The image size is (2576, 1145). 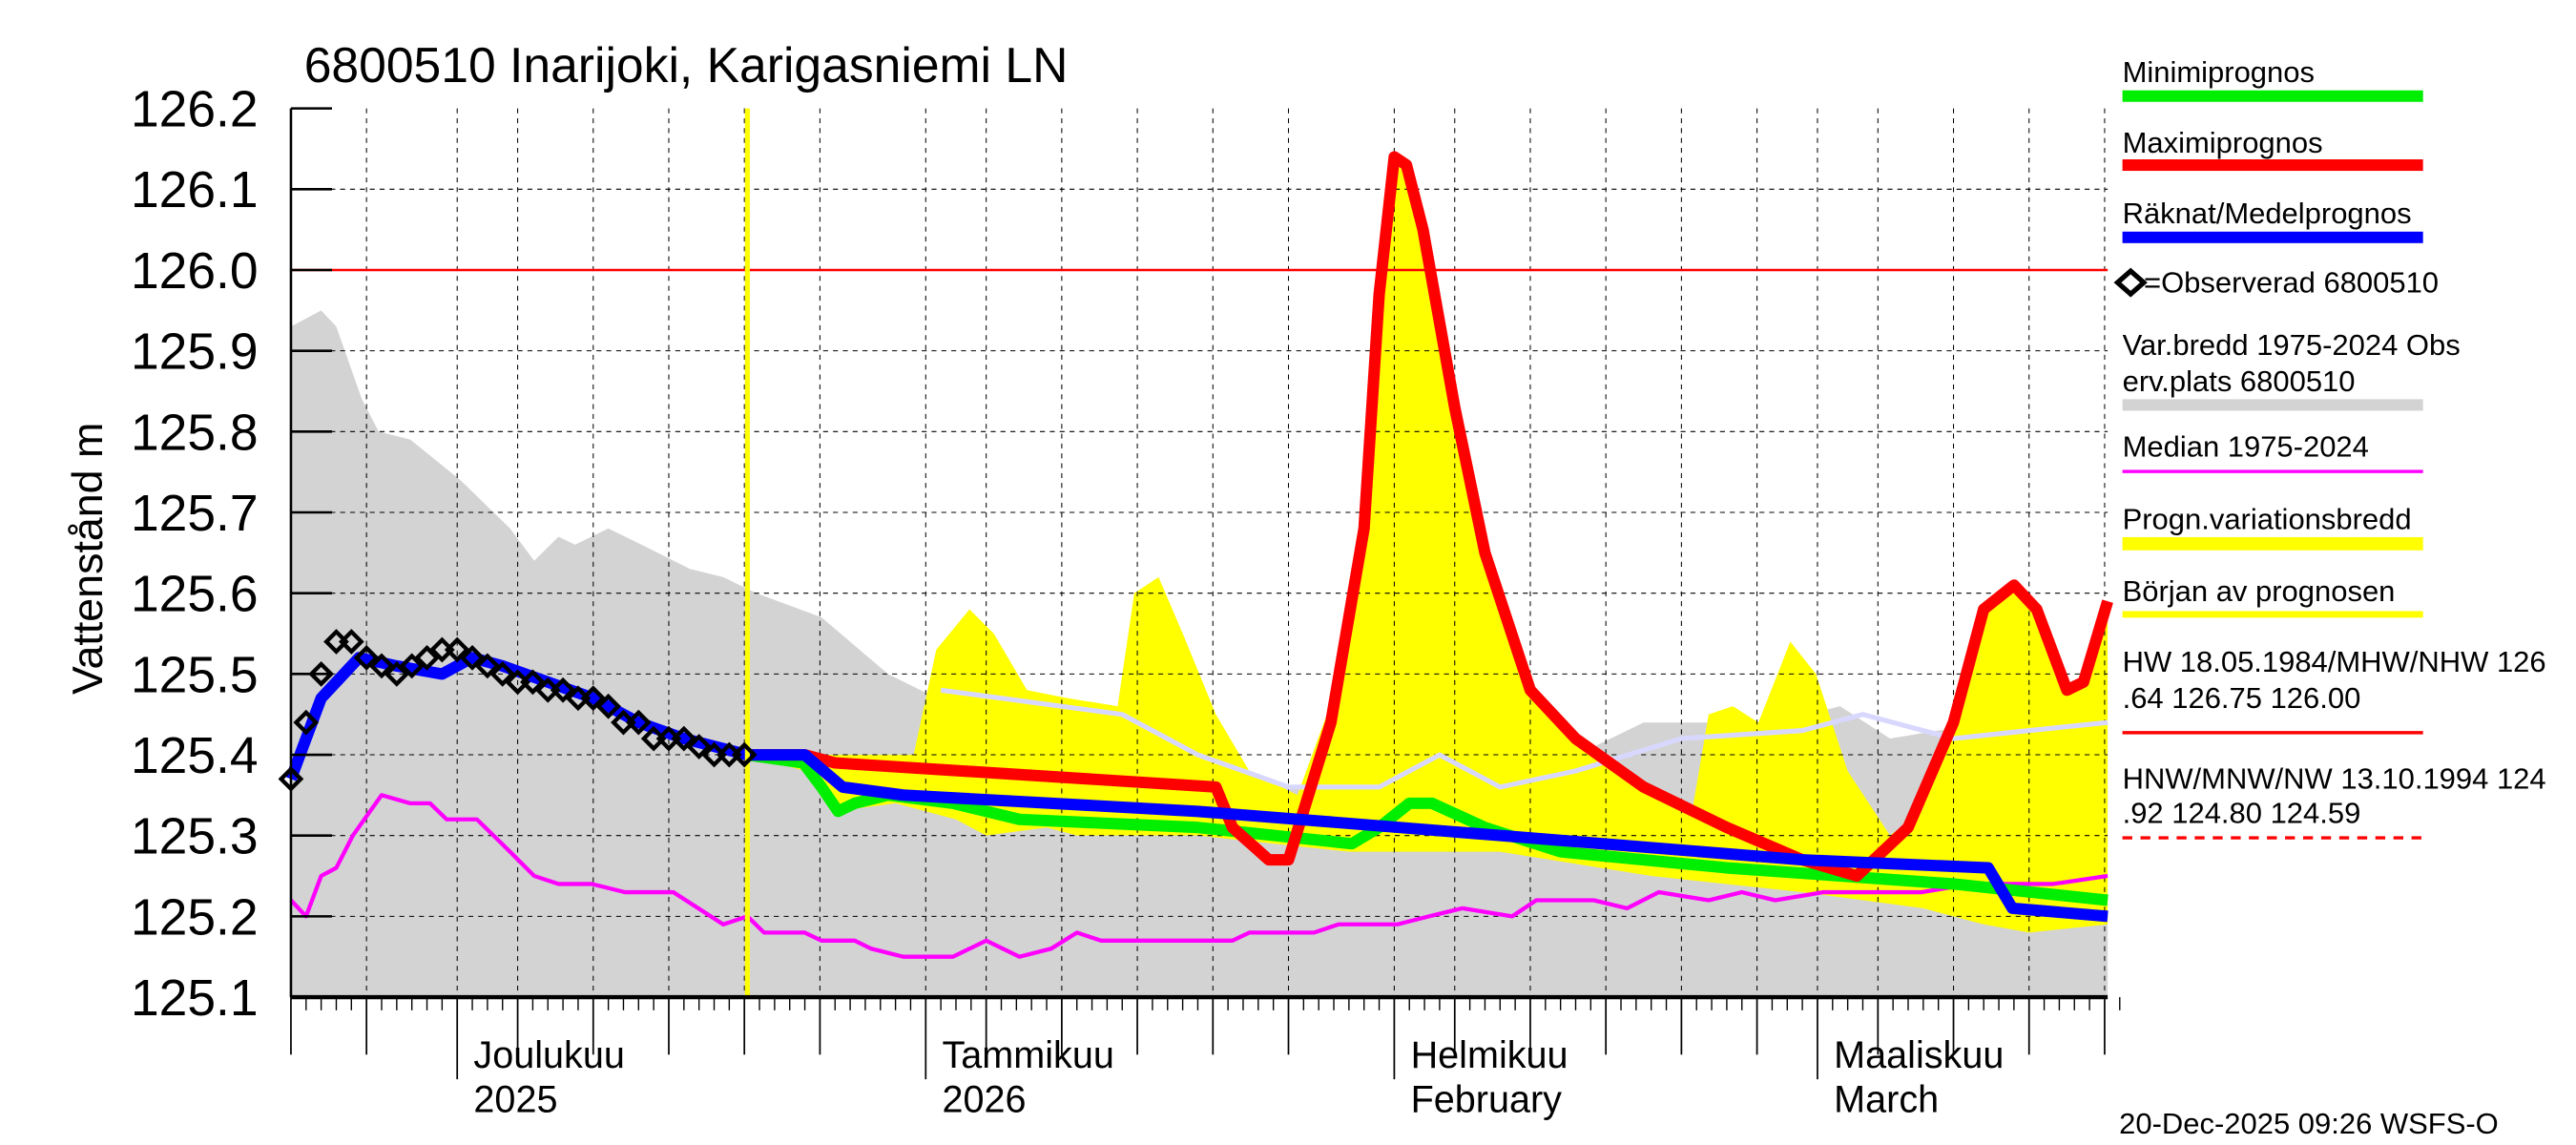 I want to click on month-label: Joulukuu, so click(x=548, y=1055).